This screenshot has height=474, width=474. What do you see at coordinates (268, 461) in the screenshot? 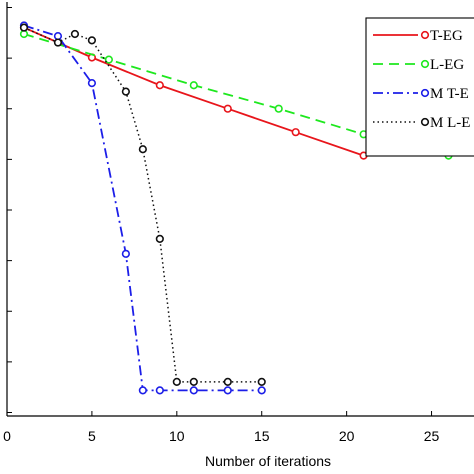
I see `x-axis-label: Number of iterations` at bounding box center [268, 461].